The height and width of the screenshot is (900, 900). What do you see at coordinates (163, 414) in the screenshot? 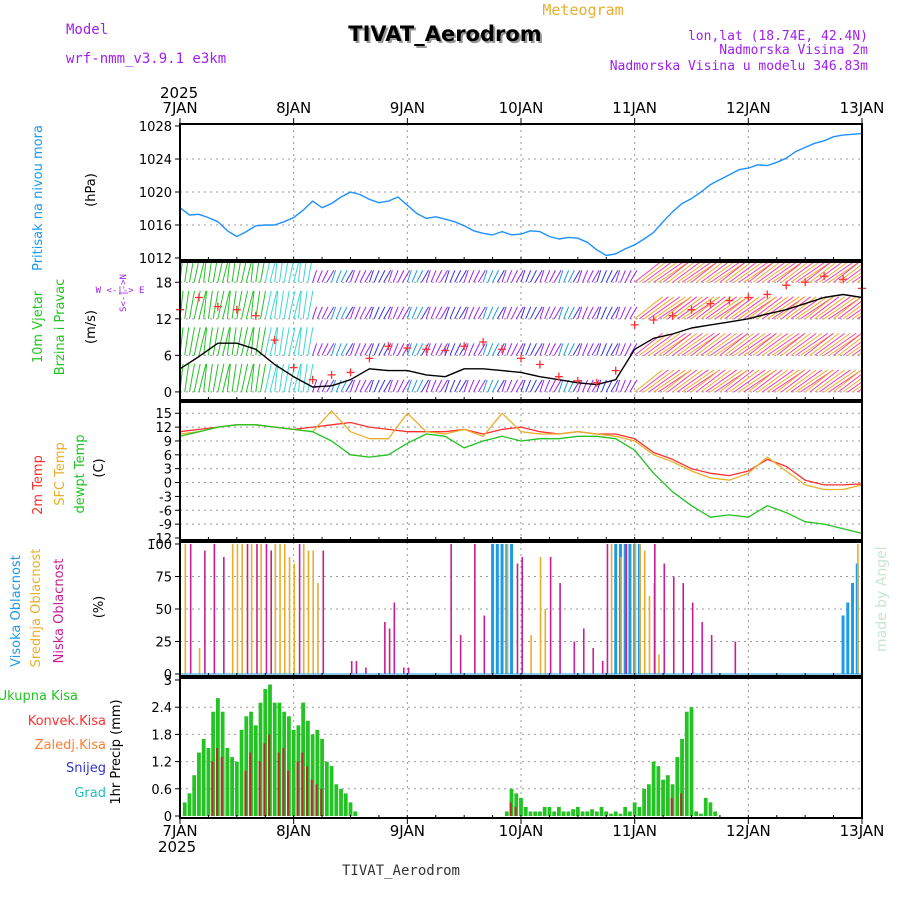
I see `y-tick-label: 15` at bounding box center [163, 414].